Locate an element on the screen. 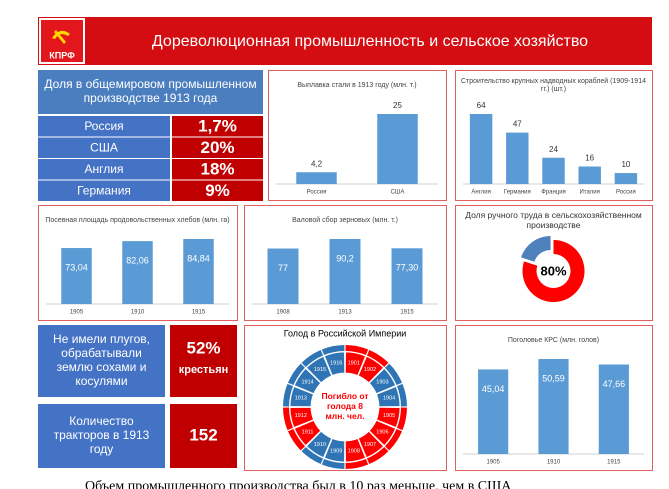  card-text-box: Количество тракторов в 1913 году is located at coordinates (101, 435).